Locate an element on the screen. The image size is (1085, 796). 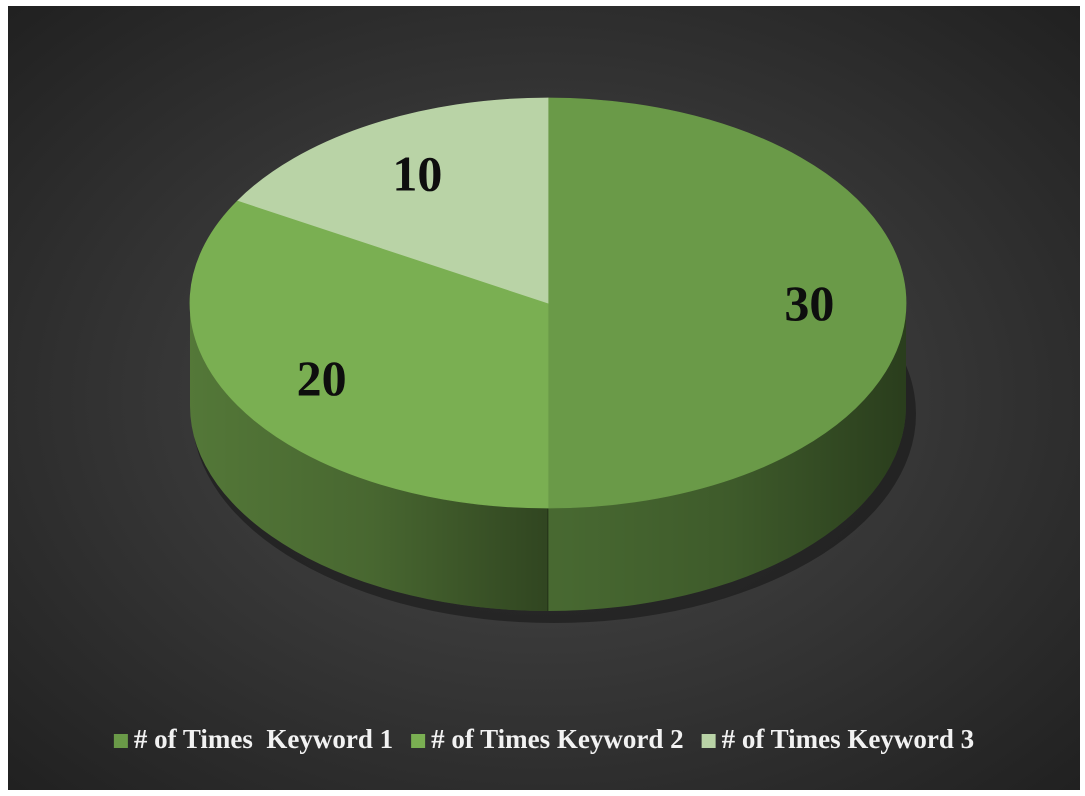
legend-item-of-times-keyword-1: # of Times Keyword 1 is located at coordinates (253, 739).